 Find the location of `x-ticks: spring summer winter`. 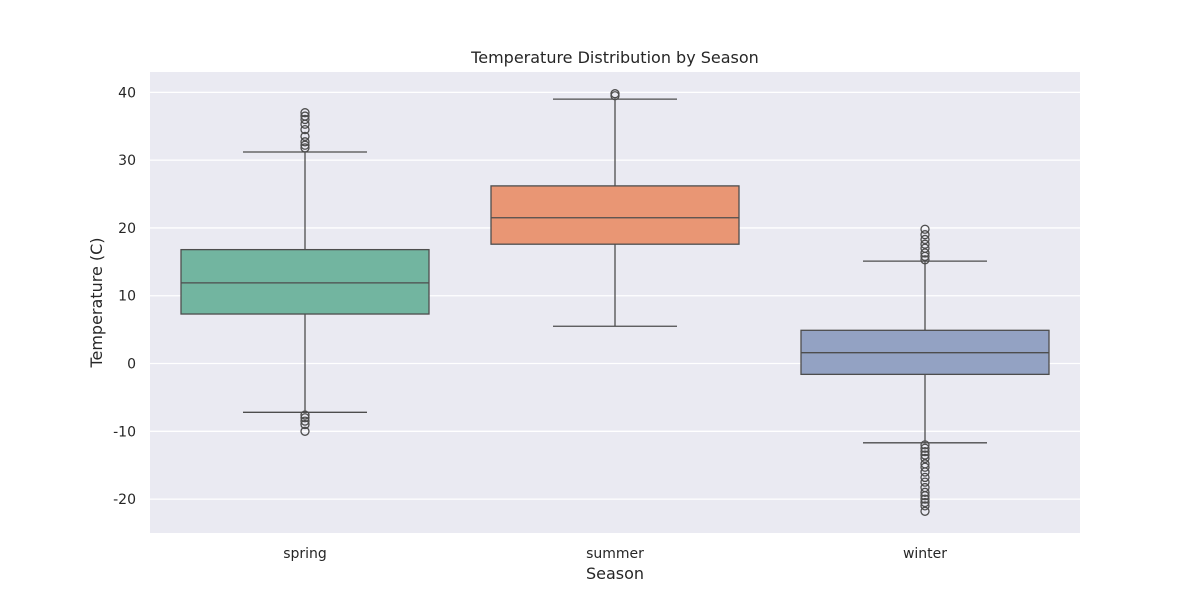

x-ticks: spring summer winter is located at coordinates (615, 554).